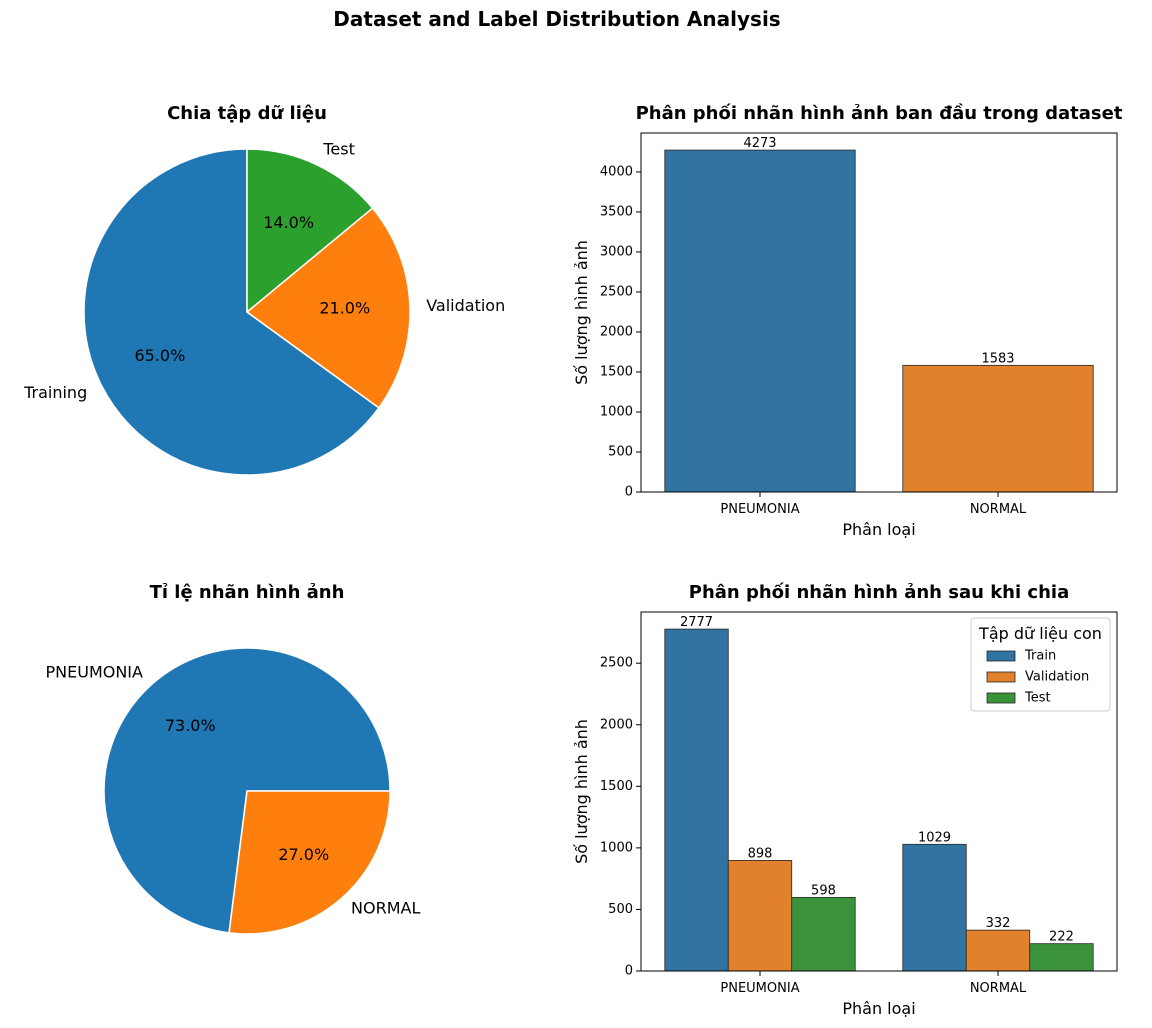 The height and width of the screenshot is (1028, 1152). What do you see at coordinates (55, 392) in the screenshot?
I see `pie-label-training: Training` at bounding box center [55, 392].